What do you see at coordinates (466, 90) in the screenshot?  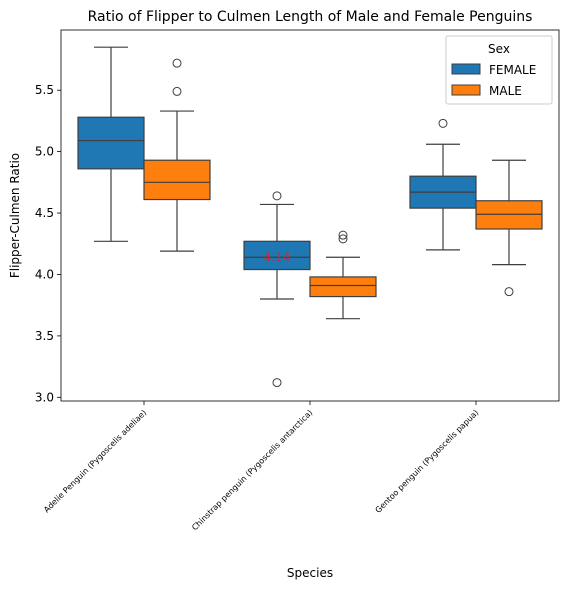 I see `legend-swatch-male` at bounding box center [466, 90].